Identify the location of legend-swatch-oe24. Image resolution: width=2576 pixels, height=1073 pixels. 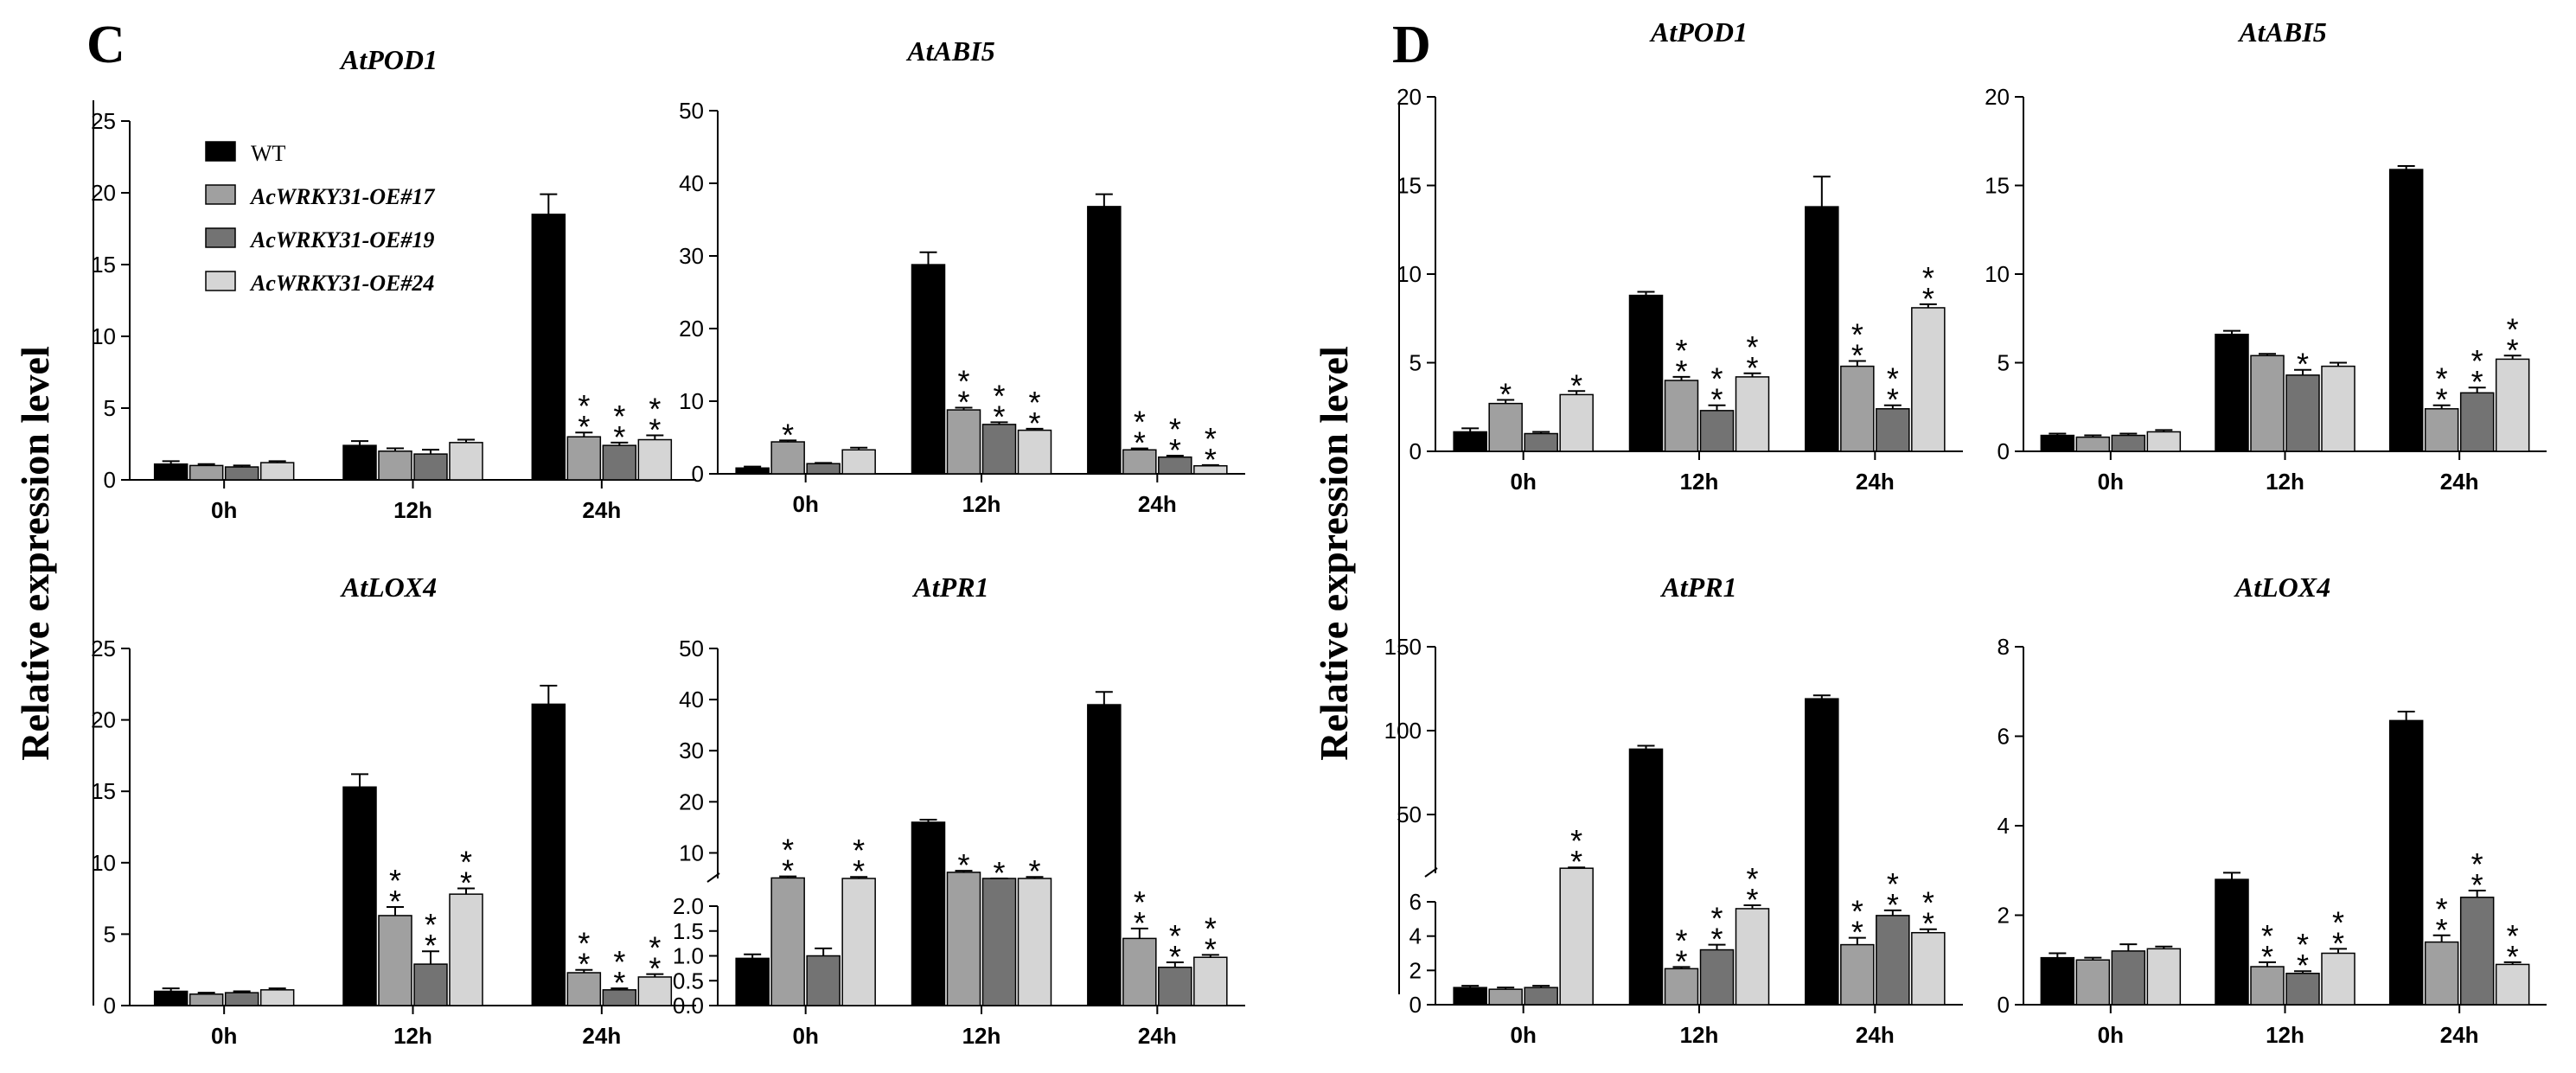
(221, 281).